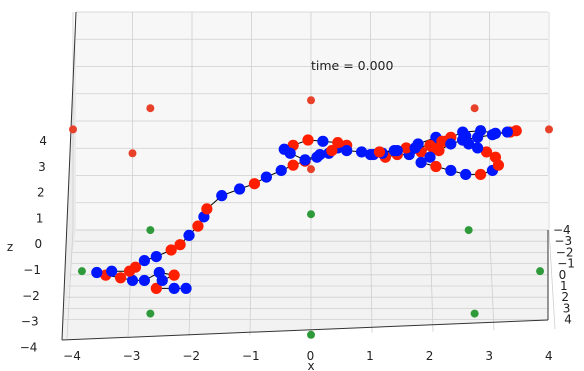 Image resolution: width=584 pixels, height=371 pixels. What do you see at coordinates (565, 252) in the screenshot?
I see `y-tick-label: −2` at bounding box center [565, 252].